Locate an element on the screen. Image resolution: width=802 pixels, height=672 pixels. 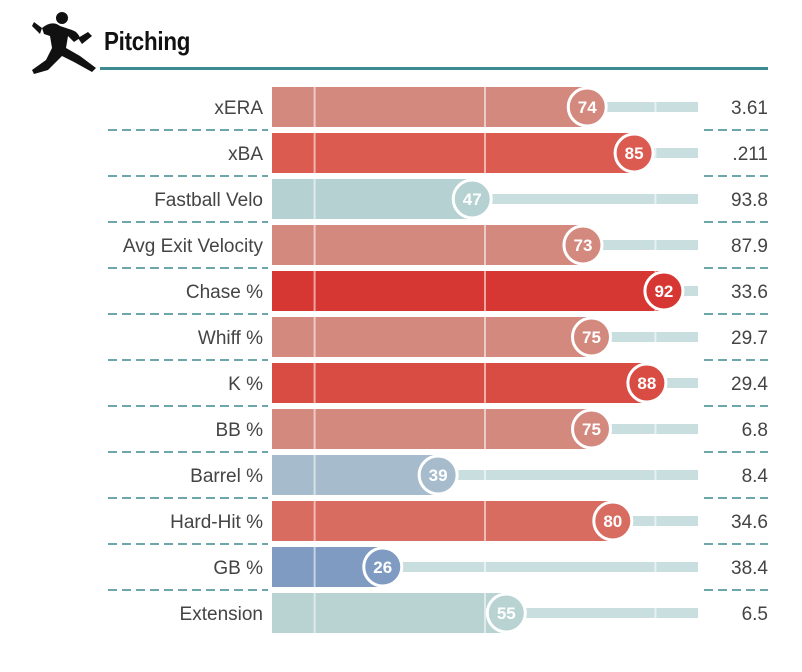
title-rule is located at coordinates (434, 68).